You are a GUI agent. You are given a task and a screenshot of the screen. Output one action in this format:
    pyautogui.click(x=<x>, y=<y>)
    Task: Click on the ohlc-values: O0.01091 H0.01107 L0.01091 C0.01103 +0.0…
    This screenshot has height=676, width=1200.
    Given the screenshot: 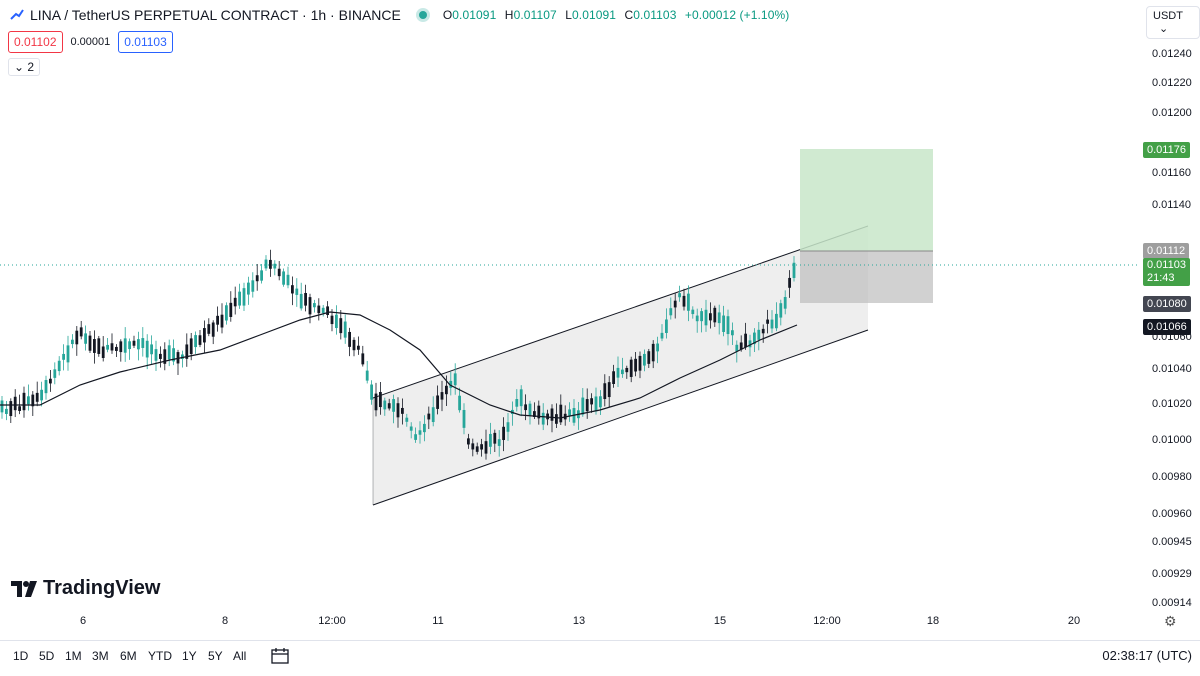 What is the action you would take?
    pyautogui.click(x=616, y=15)
    